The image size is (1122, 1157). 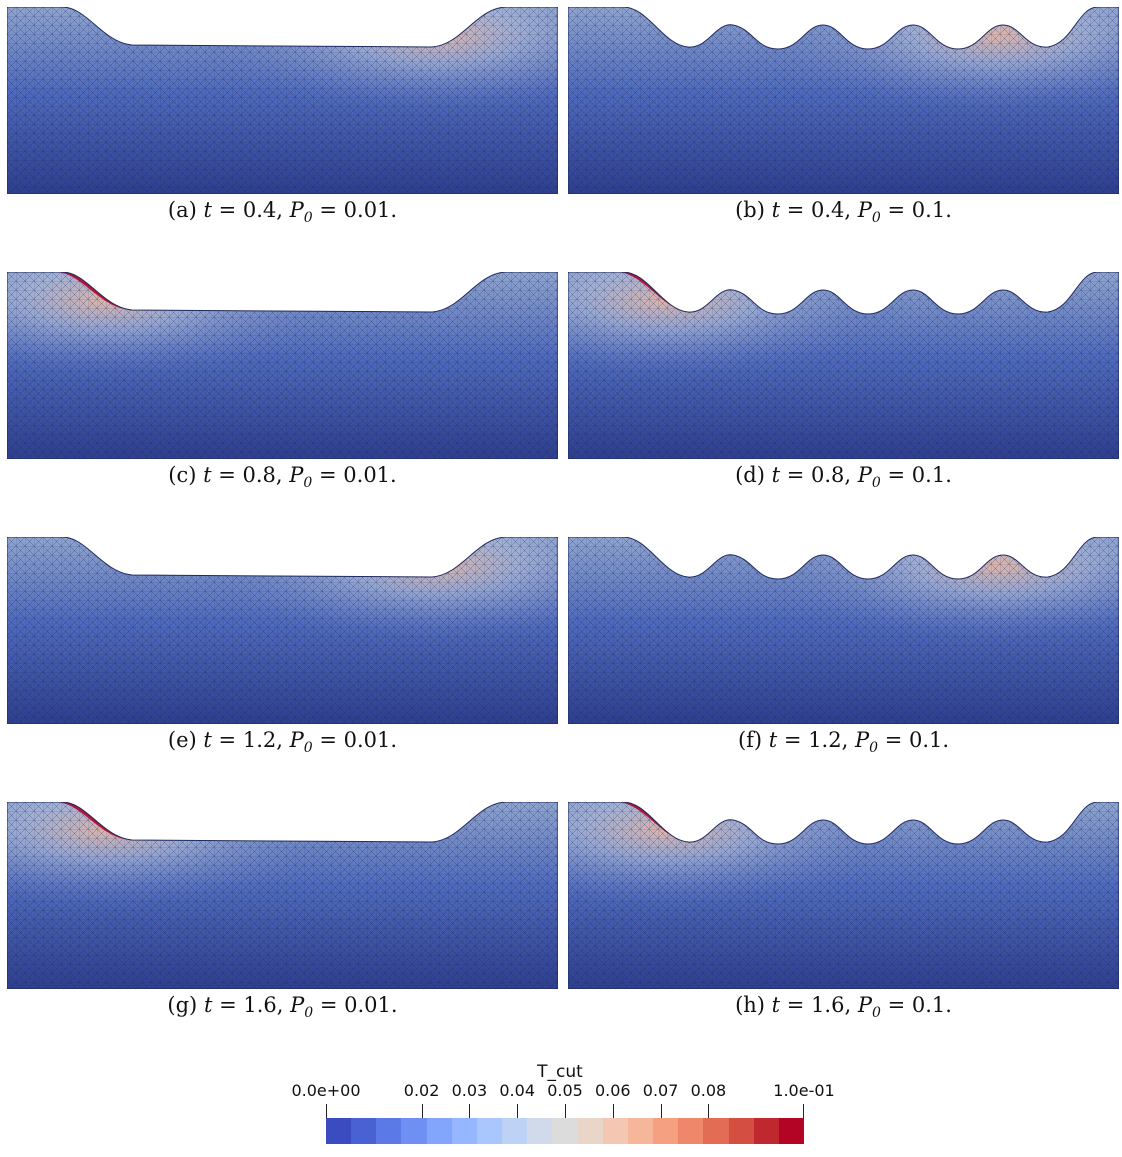 What do you see at coordinates (660, 1090) in the screenshot?
I see `colorbar-tick-label: 0.07` at bounding box center [660, 1090].